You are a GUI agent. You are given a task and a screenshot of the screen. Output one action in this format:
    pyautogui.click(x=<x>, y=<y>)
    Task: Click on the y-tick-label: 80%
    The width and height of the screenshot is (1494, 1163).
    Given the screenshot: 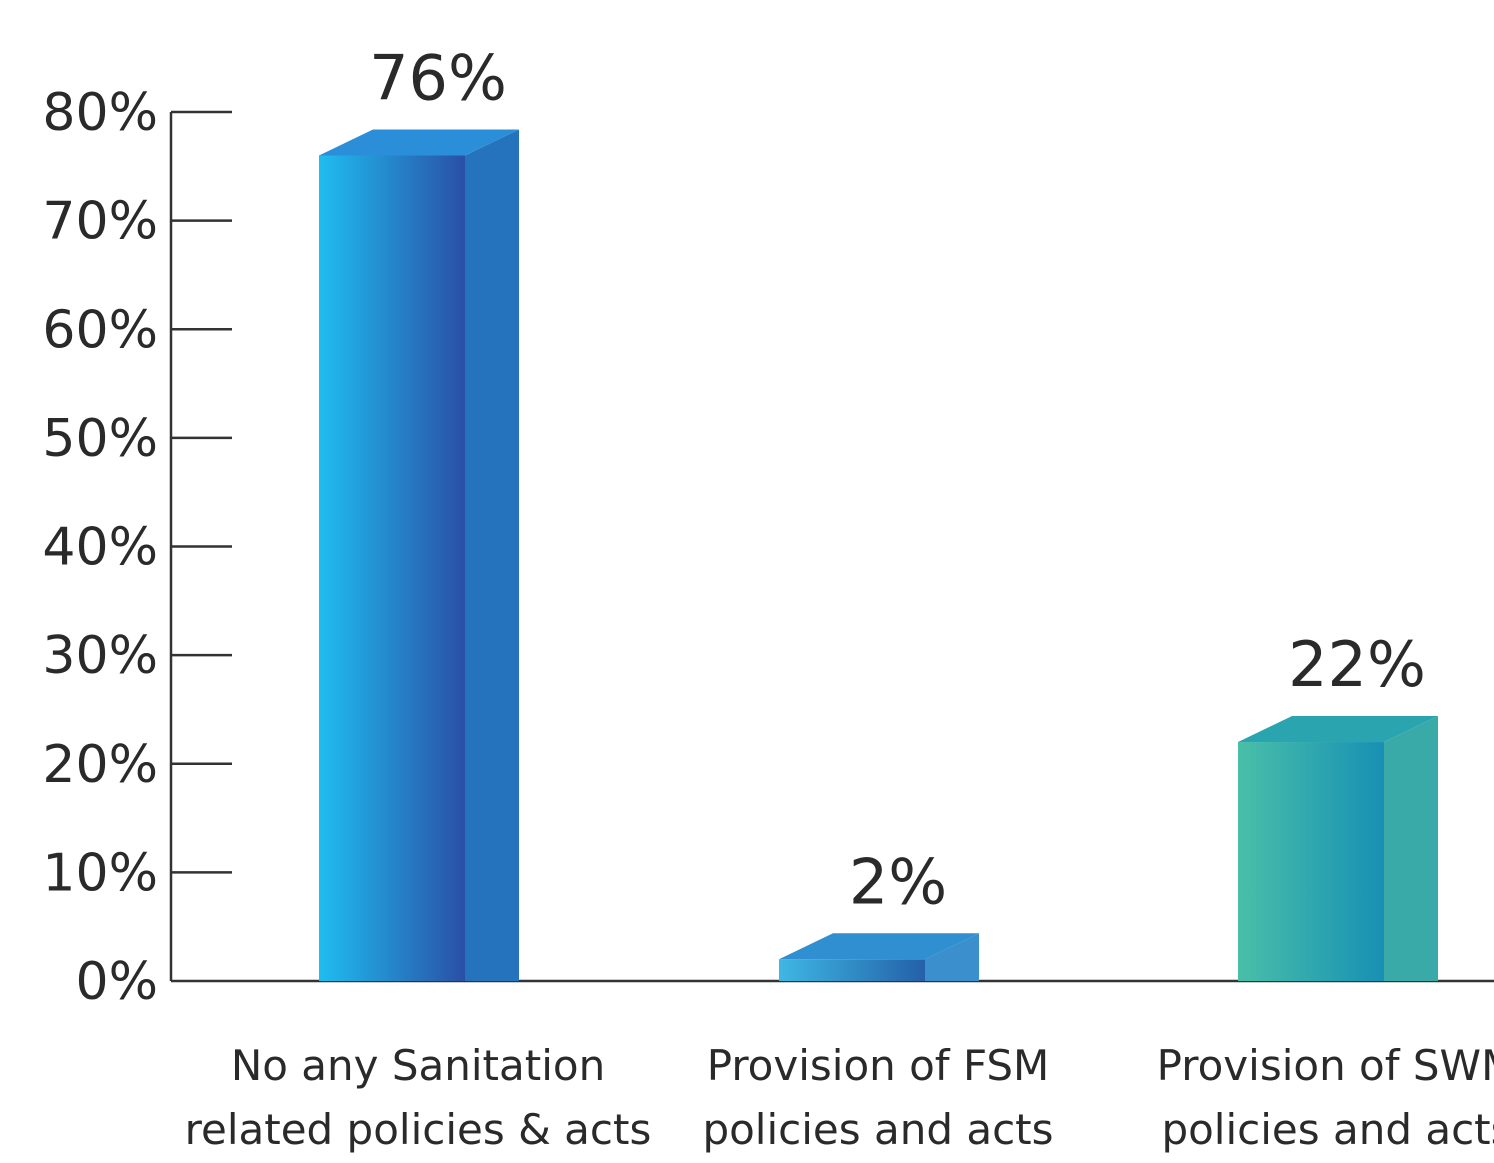 What is the action you would take?
    pyautogui.click(x=100, y=113)
    